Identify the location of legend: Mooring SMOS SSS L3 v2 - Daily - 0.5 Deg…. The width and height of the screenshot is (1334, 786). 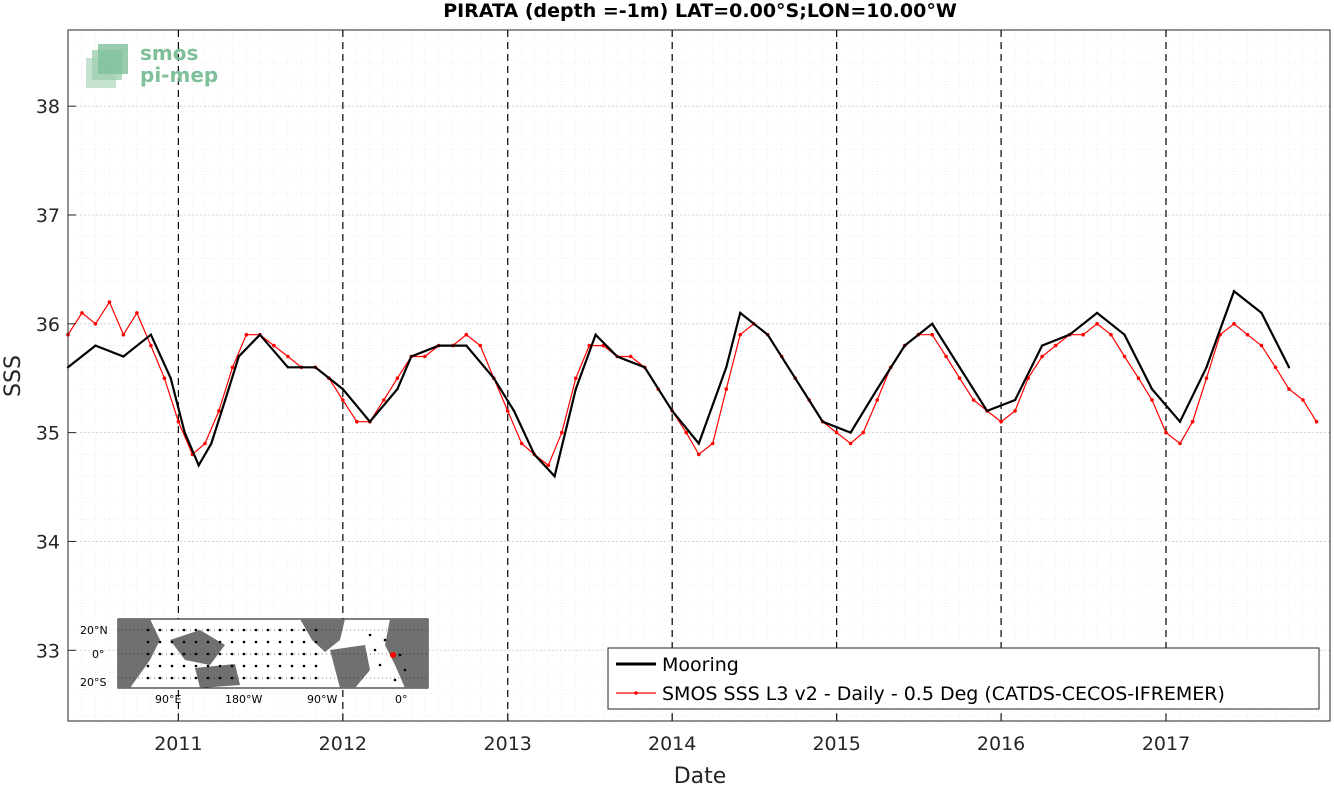
(963, 678).